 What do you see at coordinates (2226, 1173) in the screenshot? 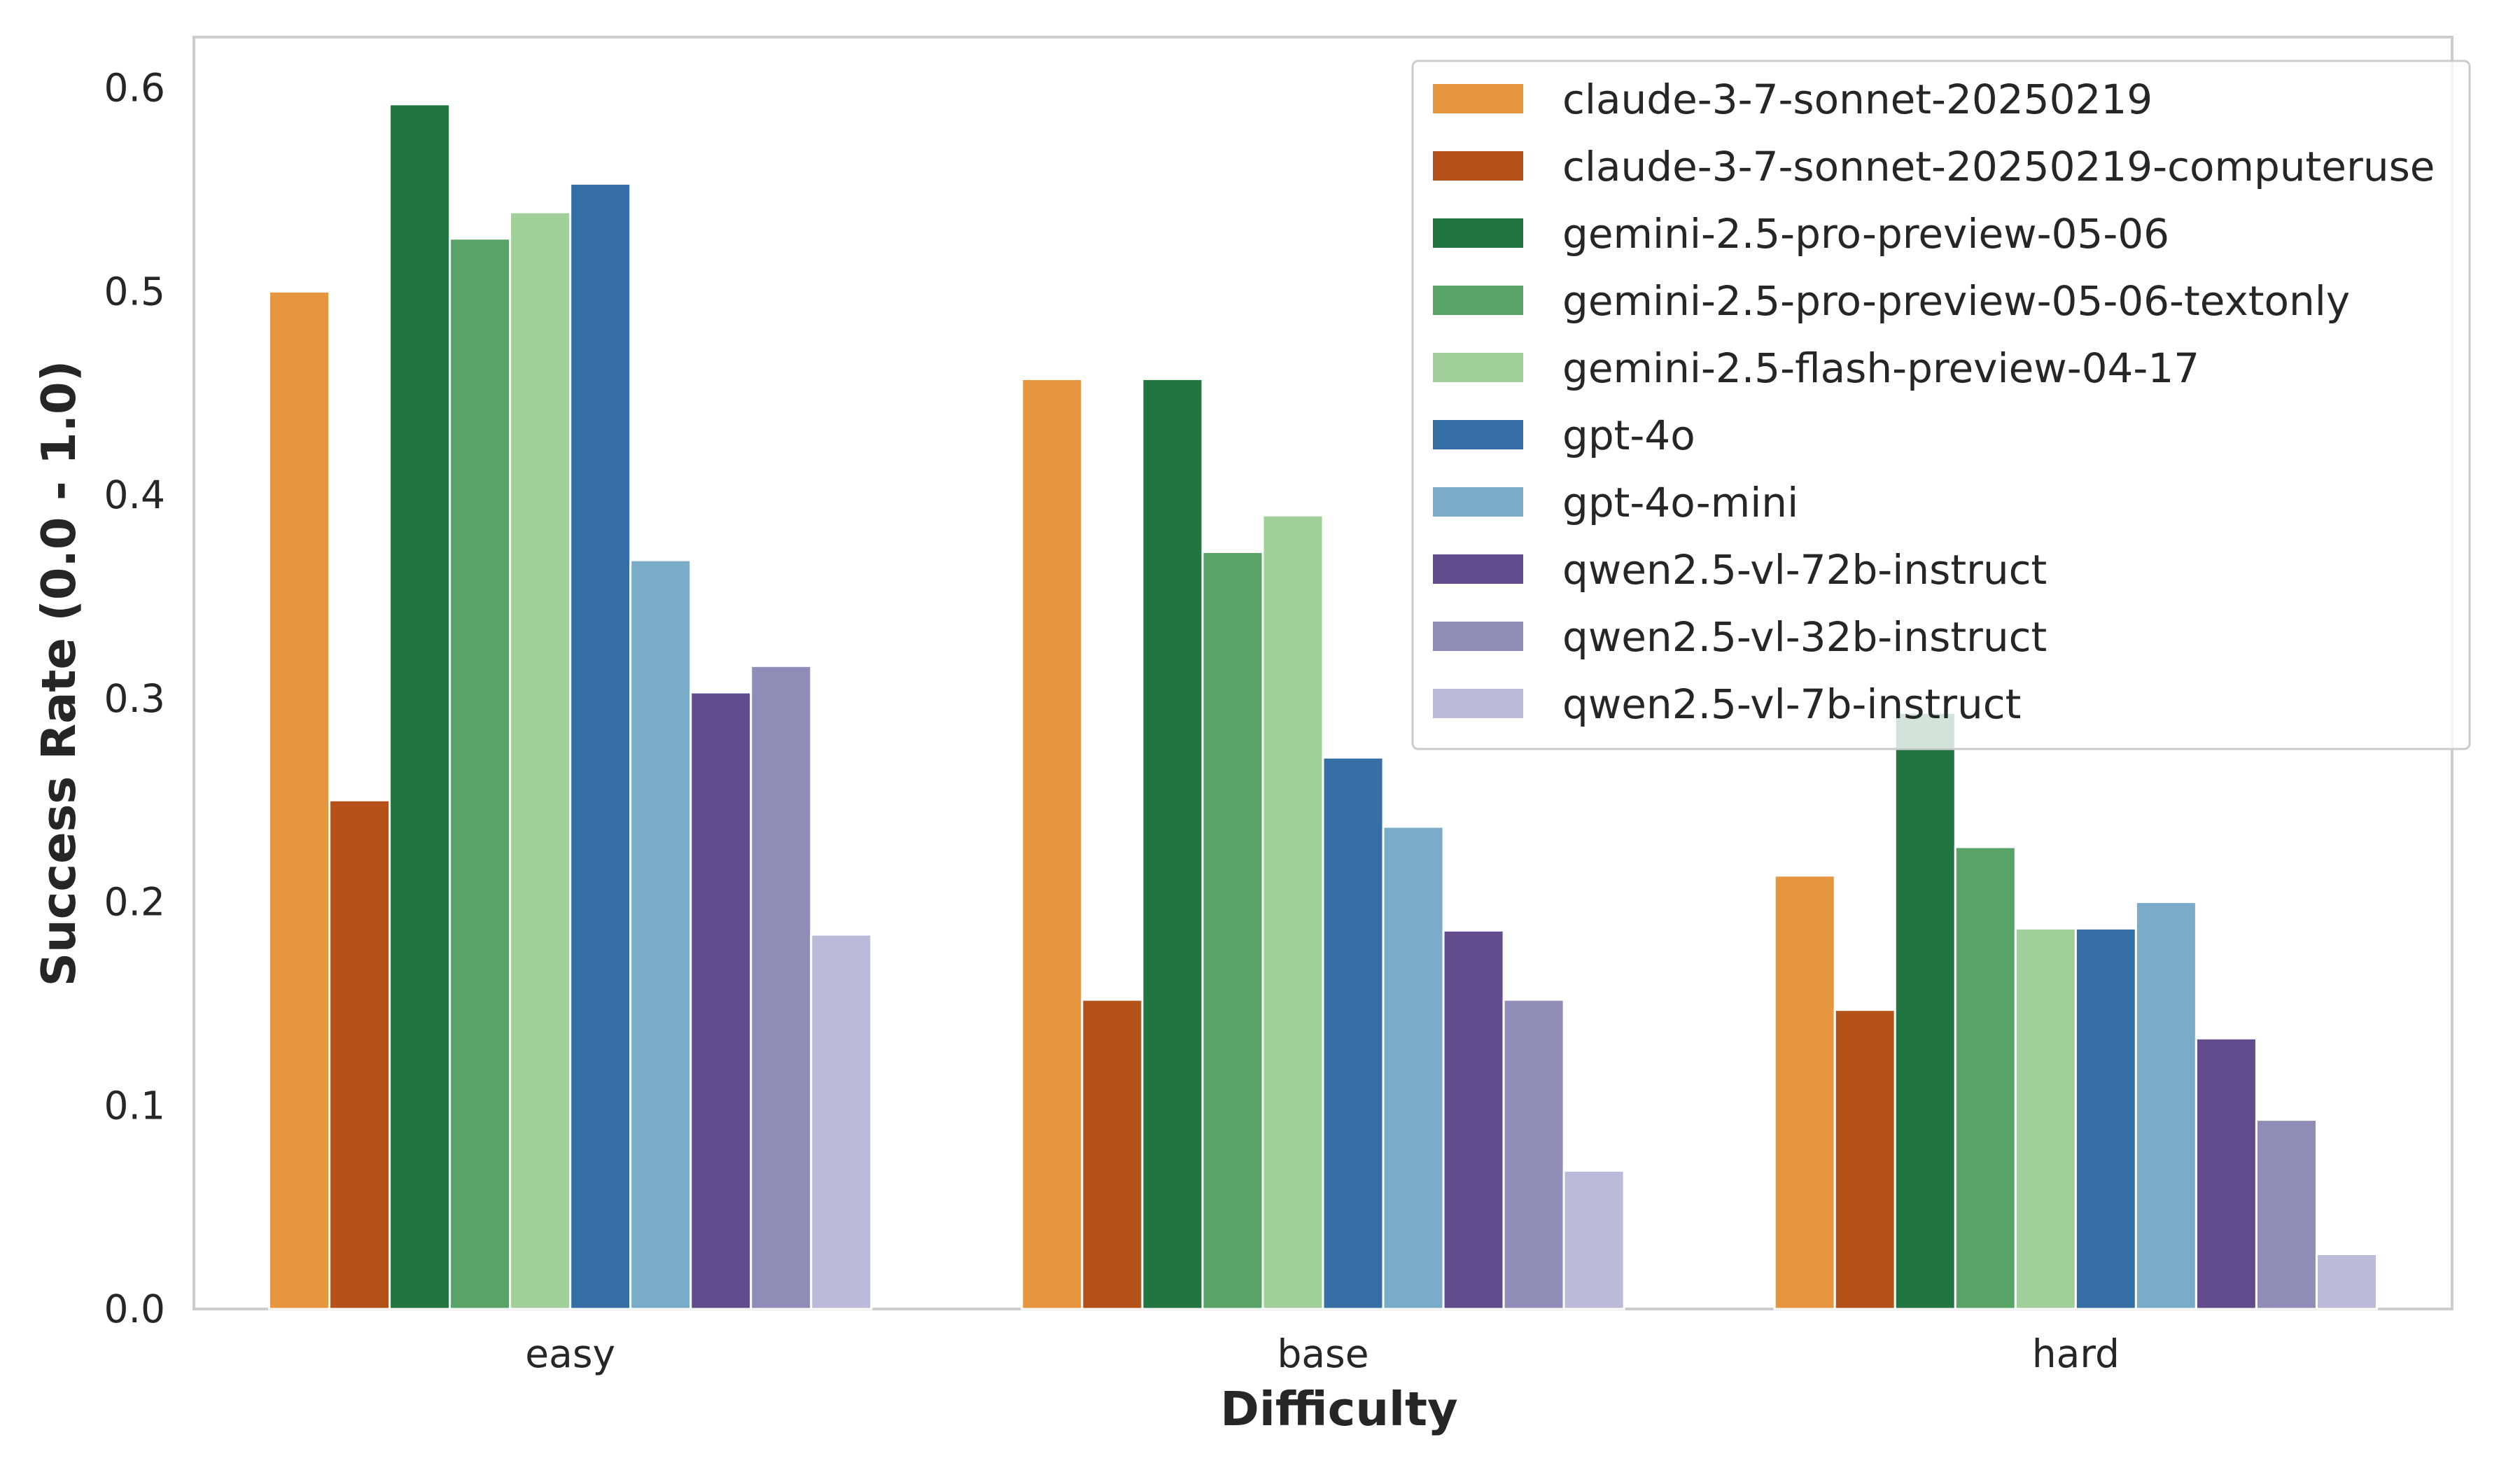
I see `bar-hard-qwen2.5-vl-72b-instruct` at bounding box center [2226, 1173].